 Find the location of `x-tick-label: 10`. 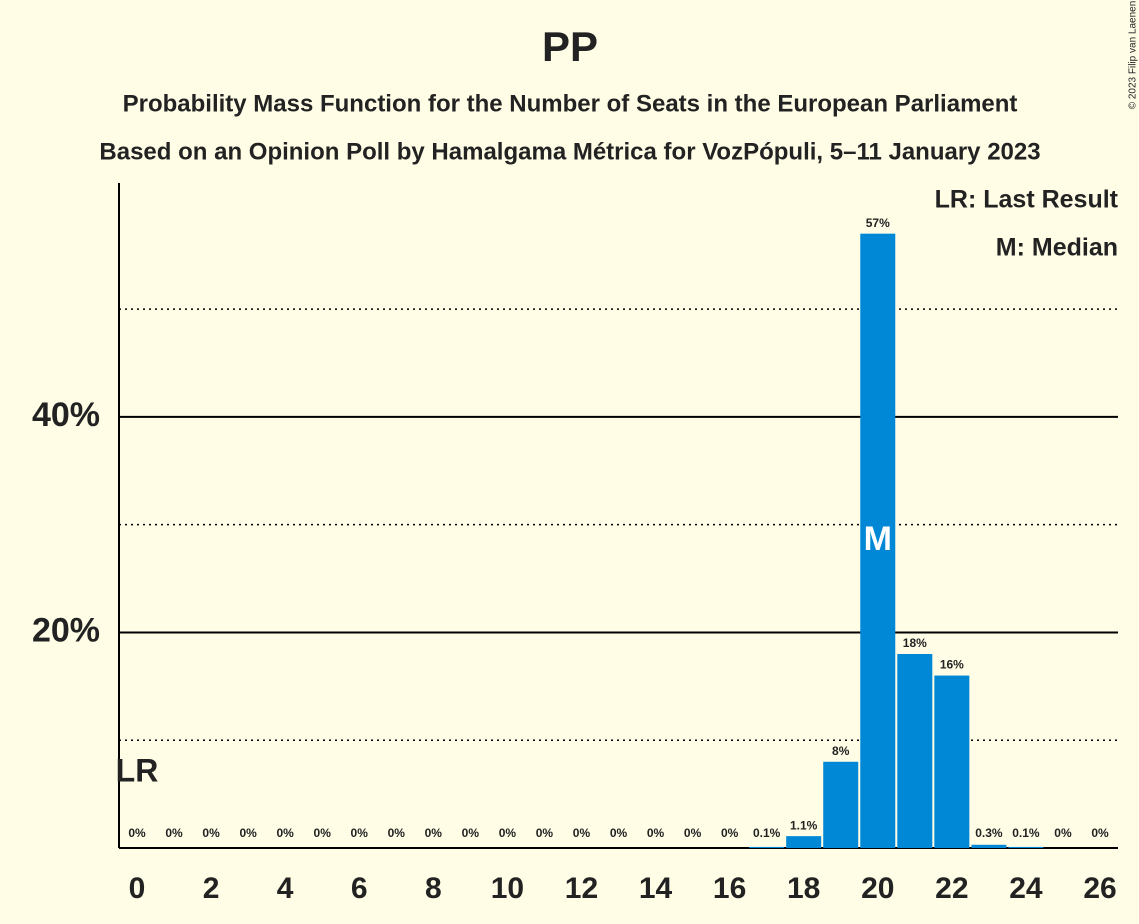

x-tick-label: 10 is located at coordinates (507, 888).